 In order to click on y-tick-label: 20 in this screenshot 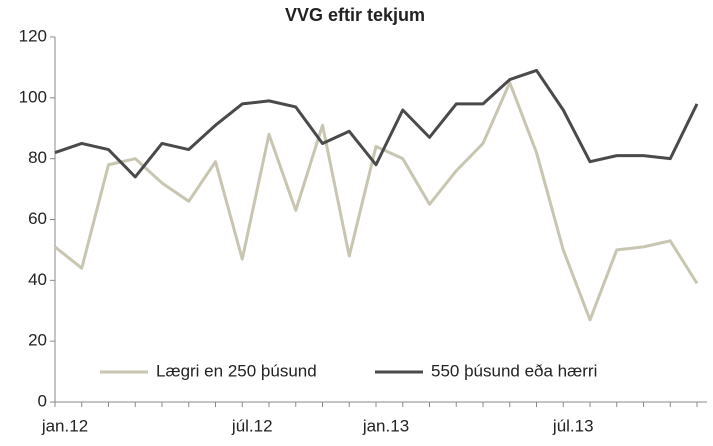, I will do `click(37, 340)`.